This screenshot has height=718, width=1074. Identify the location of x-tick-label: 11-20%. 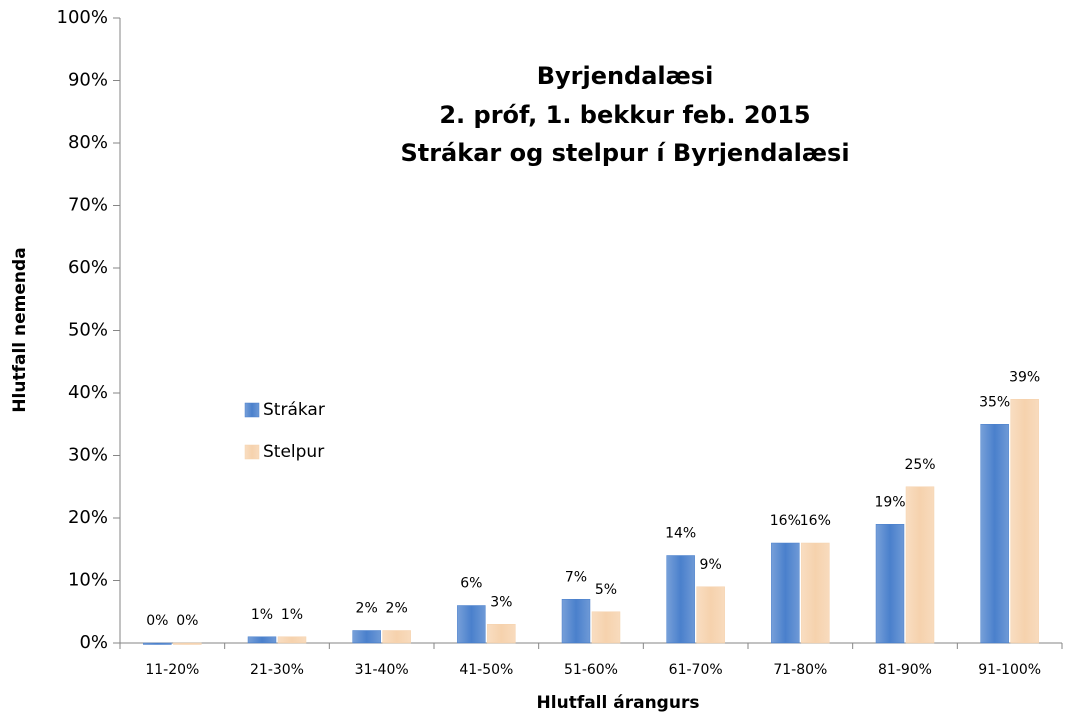
(172, 670).